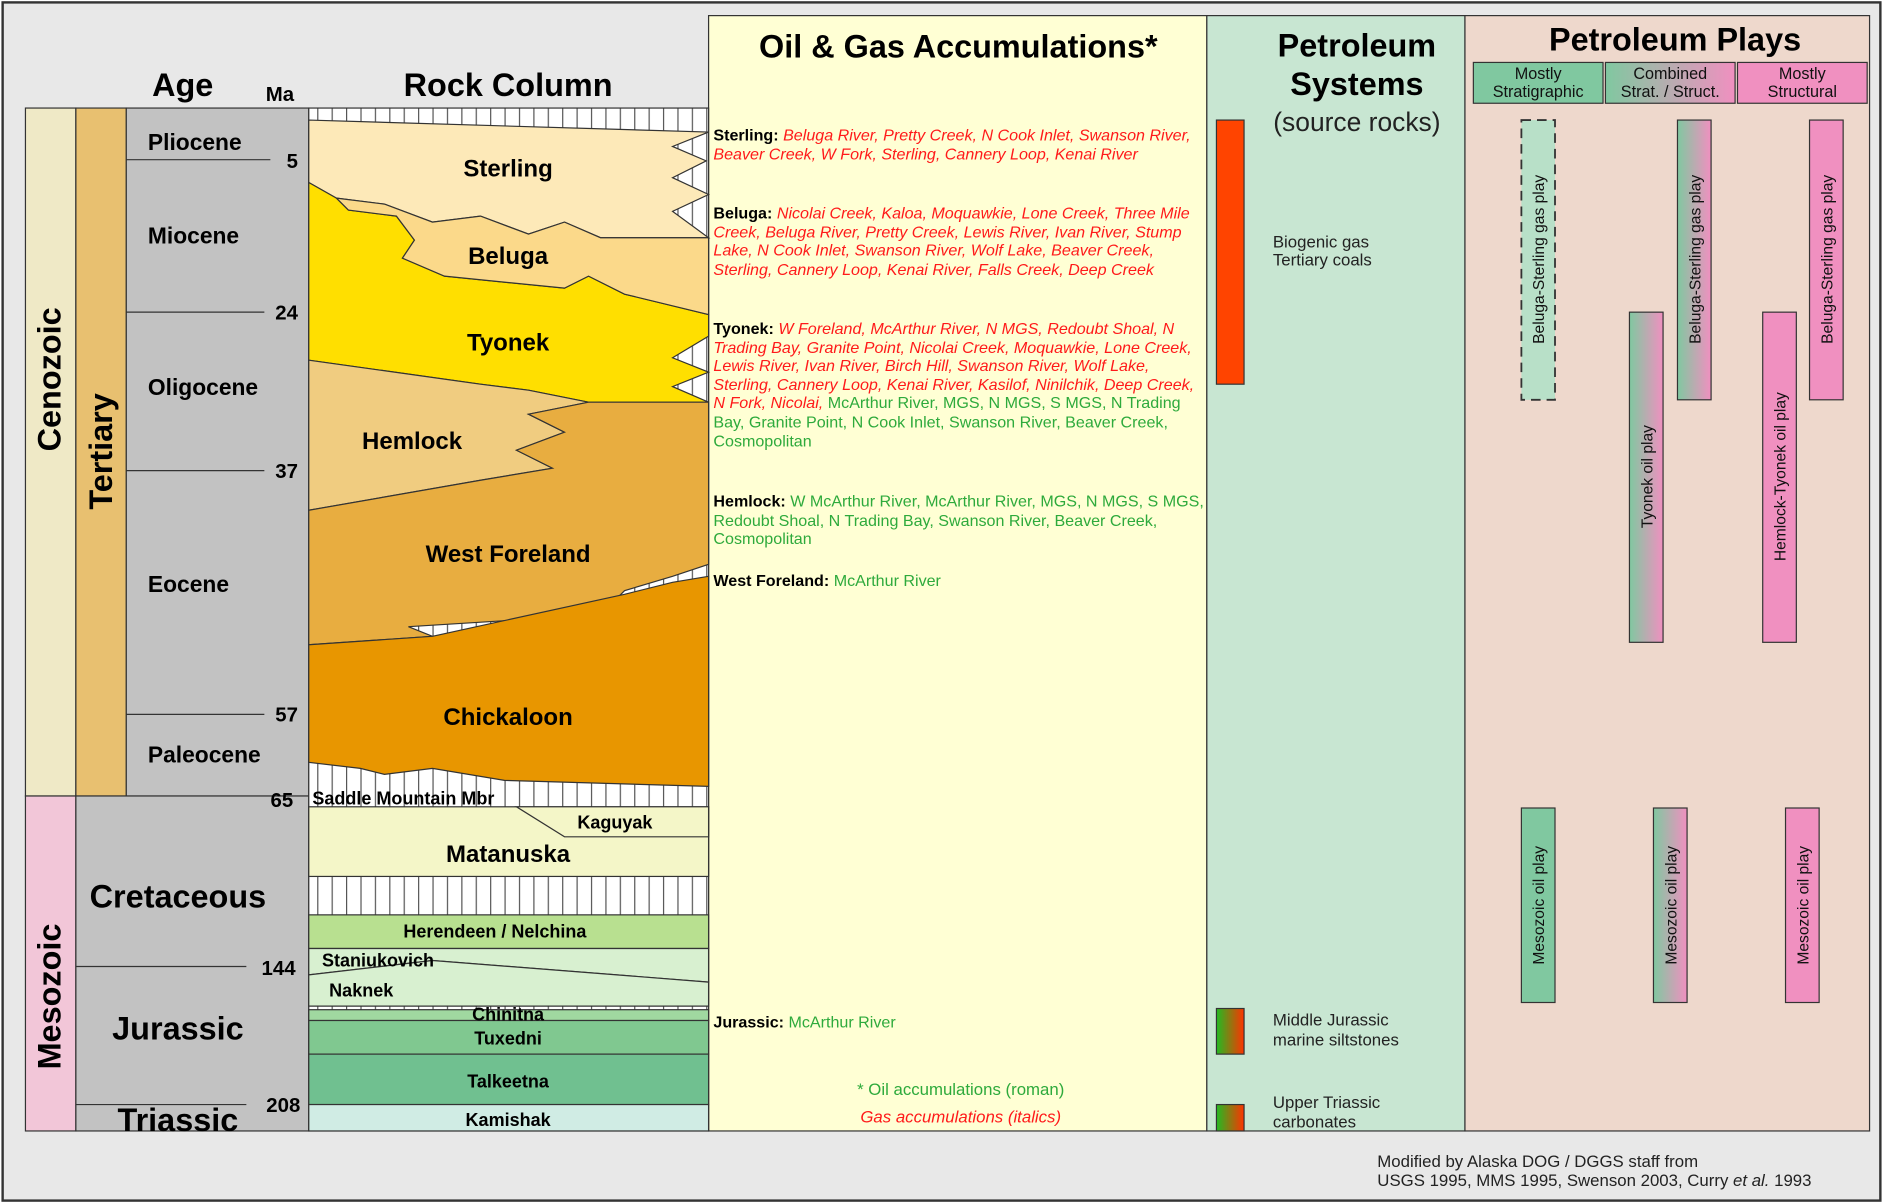 This screenshot has height=1203, width=1883. Describe the element at coordinates (1751, 1180) in the screenshot. I see `credit-part: et al.` at that location.